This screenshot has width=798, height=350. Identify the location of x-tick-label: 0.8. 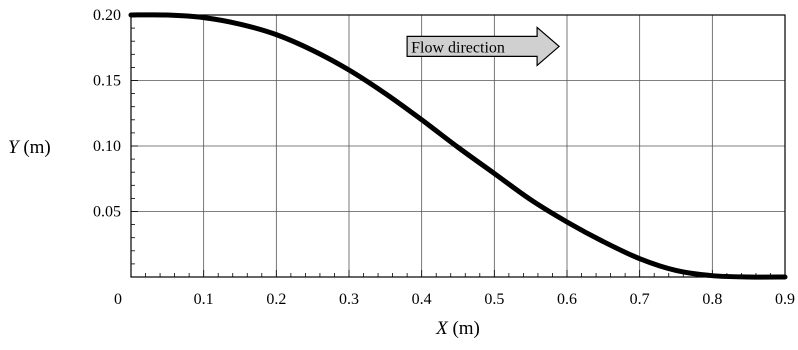
(712, 299).